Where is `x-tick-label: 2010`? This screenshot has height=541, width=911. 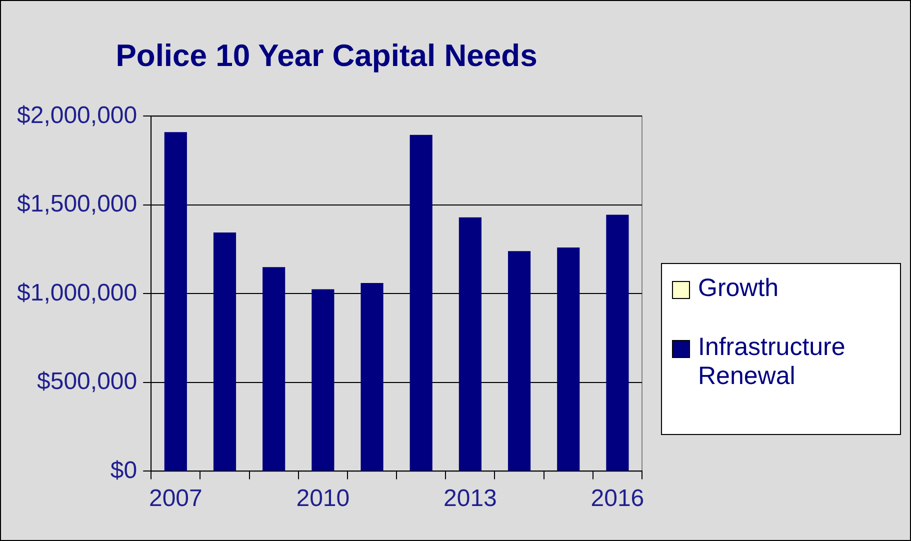 x-tick-label: 2010 is located at coordinates (323, 498).